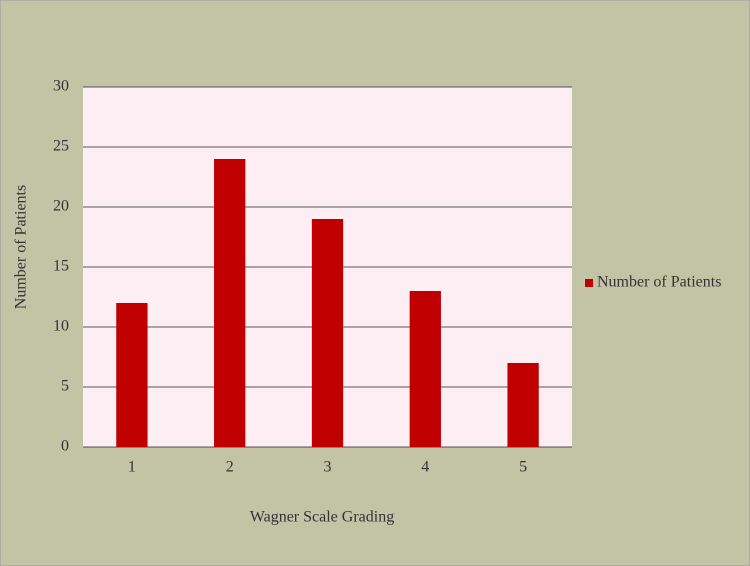 The image size is (750, 566). I want to click on y-tick-label: 25, so click(61, 146).